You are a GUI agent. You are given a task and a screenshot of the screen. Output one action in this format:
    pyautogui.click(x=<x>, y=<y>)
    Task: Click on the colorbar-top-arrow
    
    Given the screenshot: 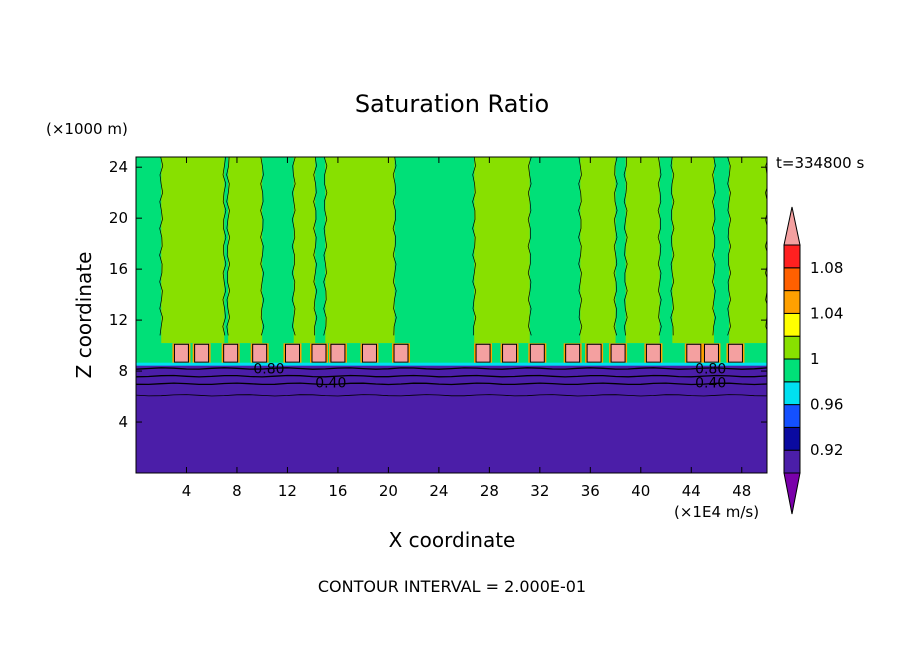 What is the action you would take?
    pyautogui.click(x=792, y=226)
    